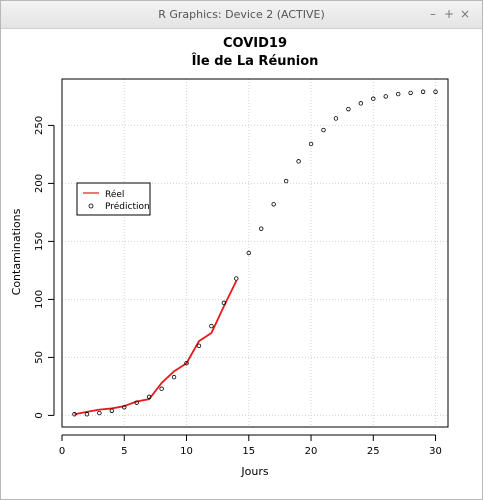  I want to click on x-tick-label: 10, so click(186, 451).